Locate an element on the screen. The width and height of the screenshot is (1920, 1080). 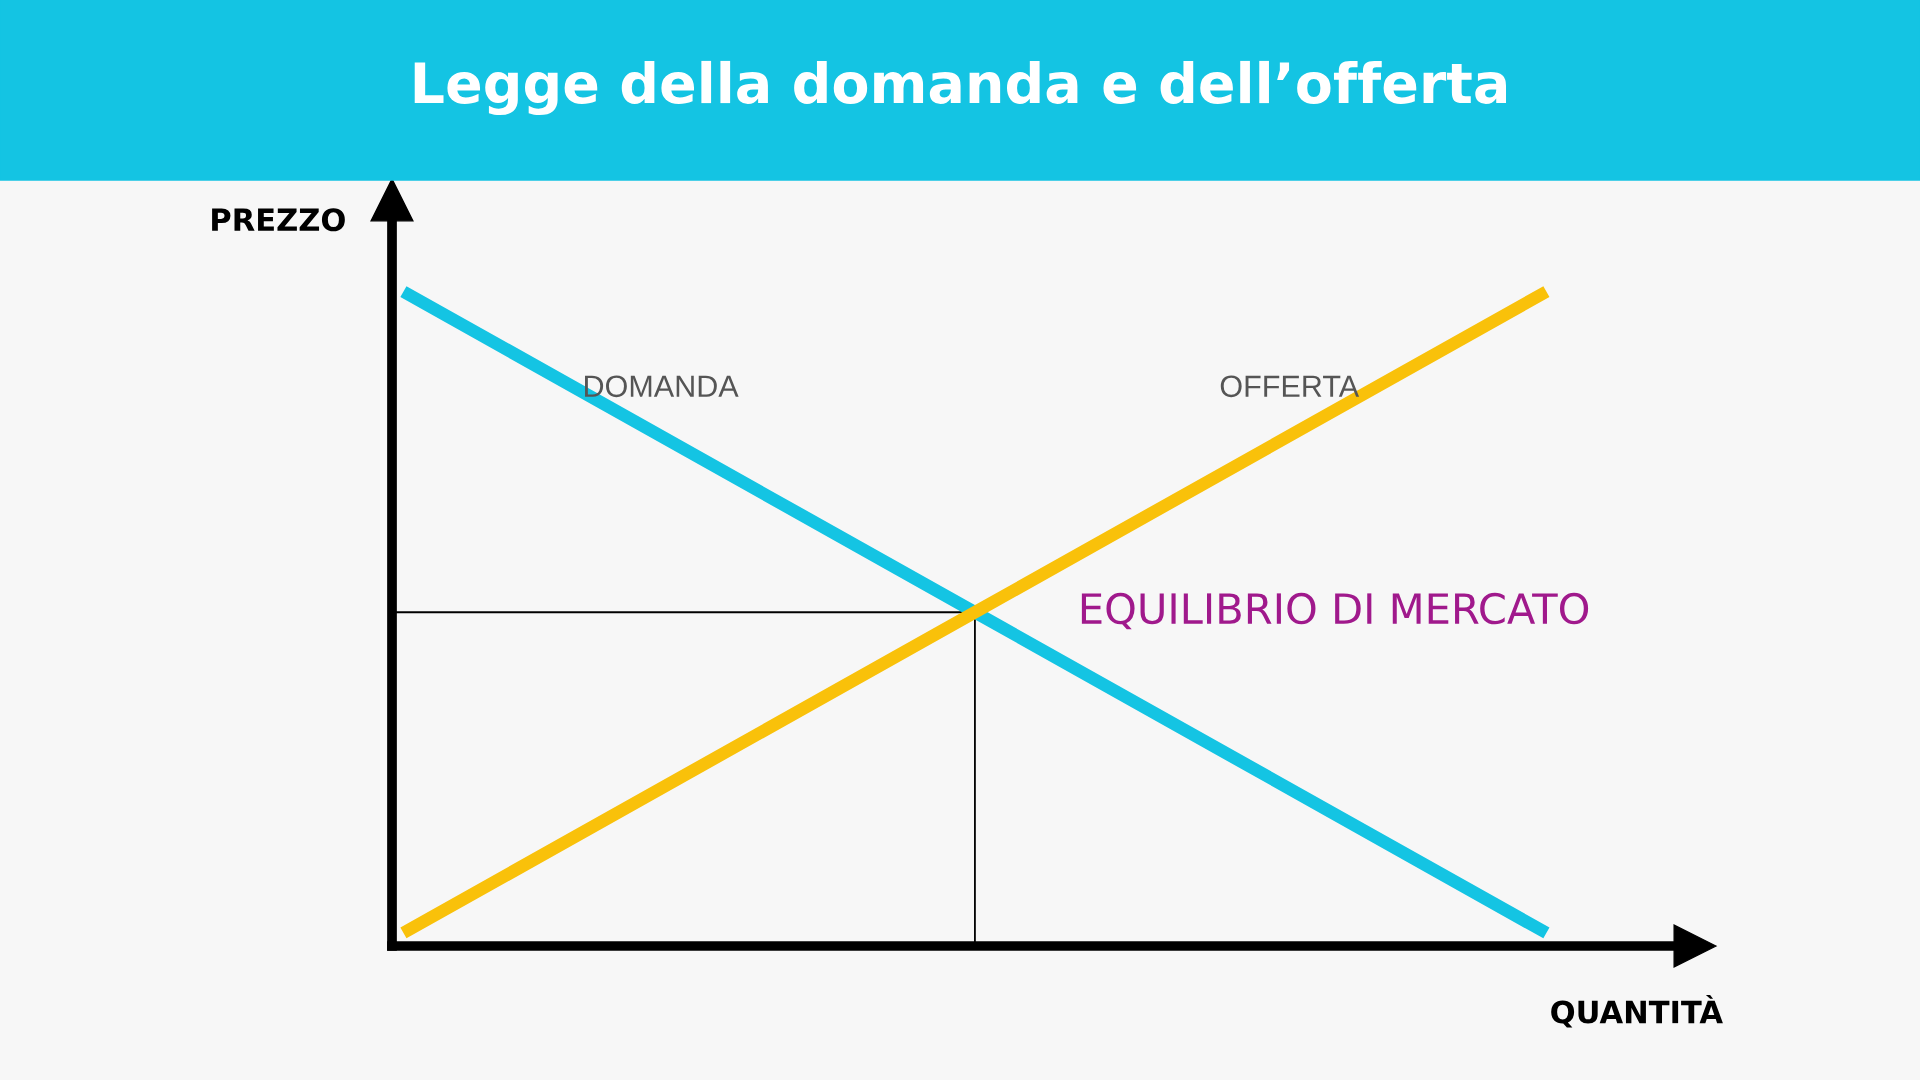
chart-title: Legge della domanda e dell’offerta is located at coordinates (960, 88).